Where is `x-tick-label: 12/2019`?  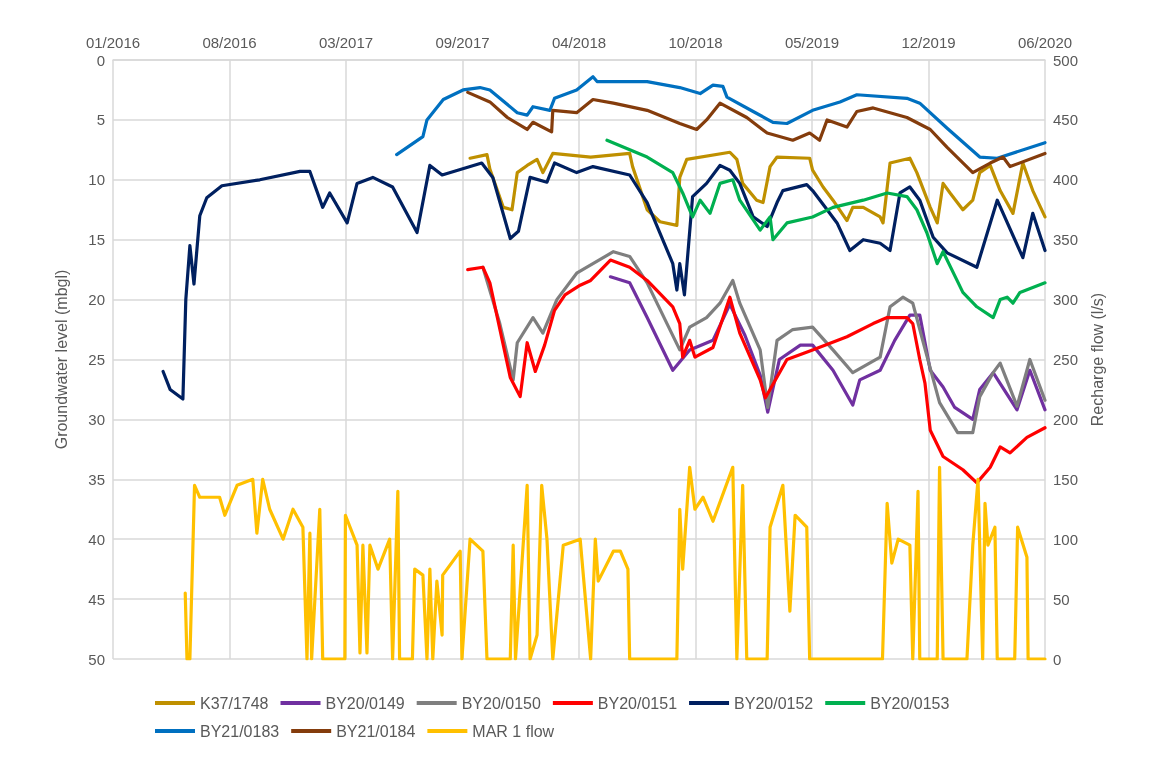 x-tick-label: 12/2019 is located at coordinates (928, 42).